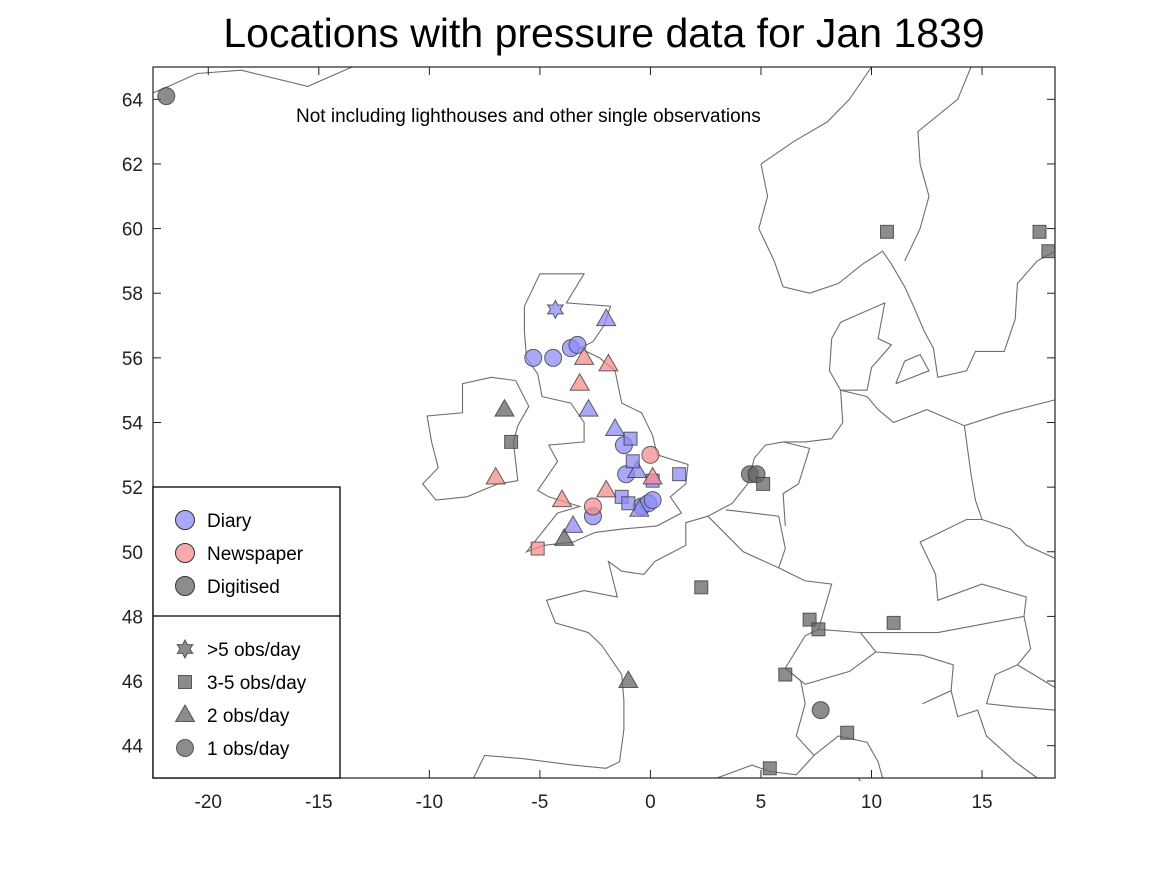 Image resolution: width=1167 pixels, height=875 pixels. What do you see at coordinates (132, 359) in the screenshot?
I see `y-tick-label: 56` at bounding box center [132, 359].